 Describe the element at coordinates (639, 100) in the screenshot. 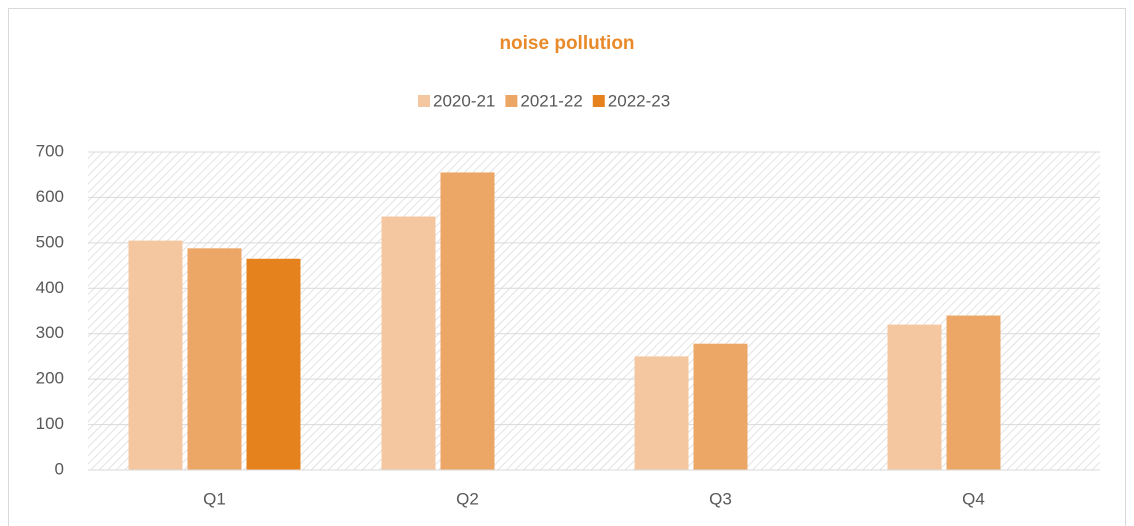

I see `legend-label: 2022-23` at that location.